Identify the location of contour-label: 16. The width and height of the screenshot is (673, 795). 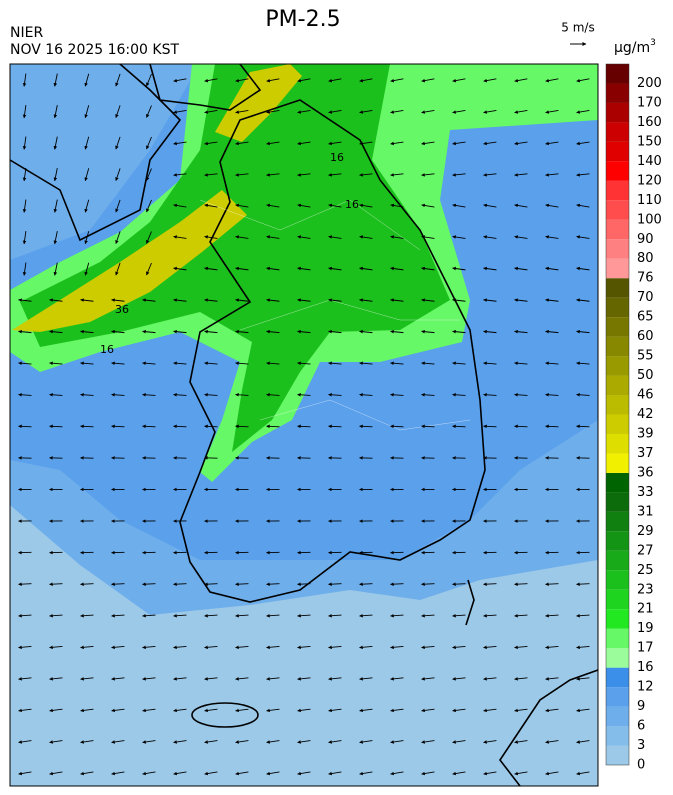
(337, 157).